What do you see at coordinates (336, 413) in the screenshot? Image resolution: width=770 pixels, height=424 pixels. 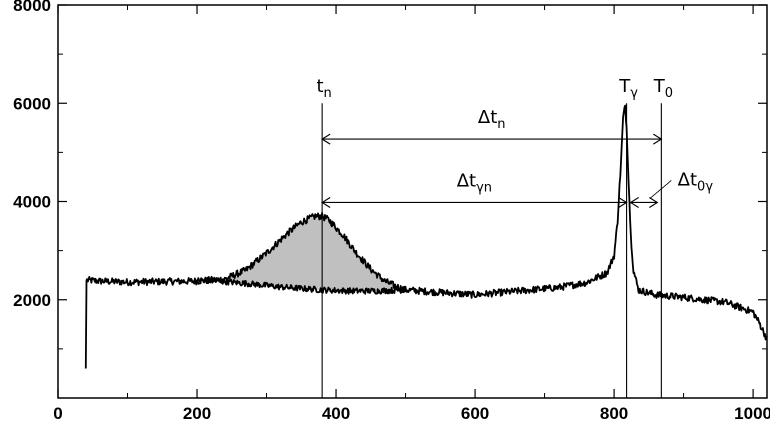 I see `x-tick-label: 400` at bounding box center [336, 413].